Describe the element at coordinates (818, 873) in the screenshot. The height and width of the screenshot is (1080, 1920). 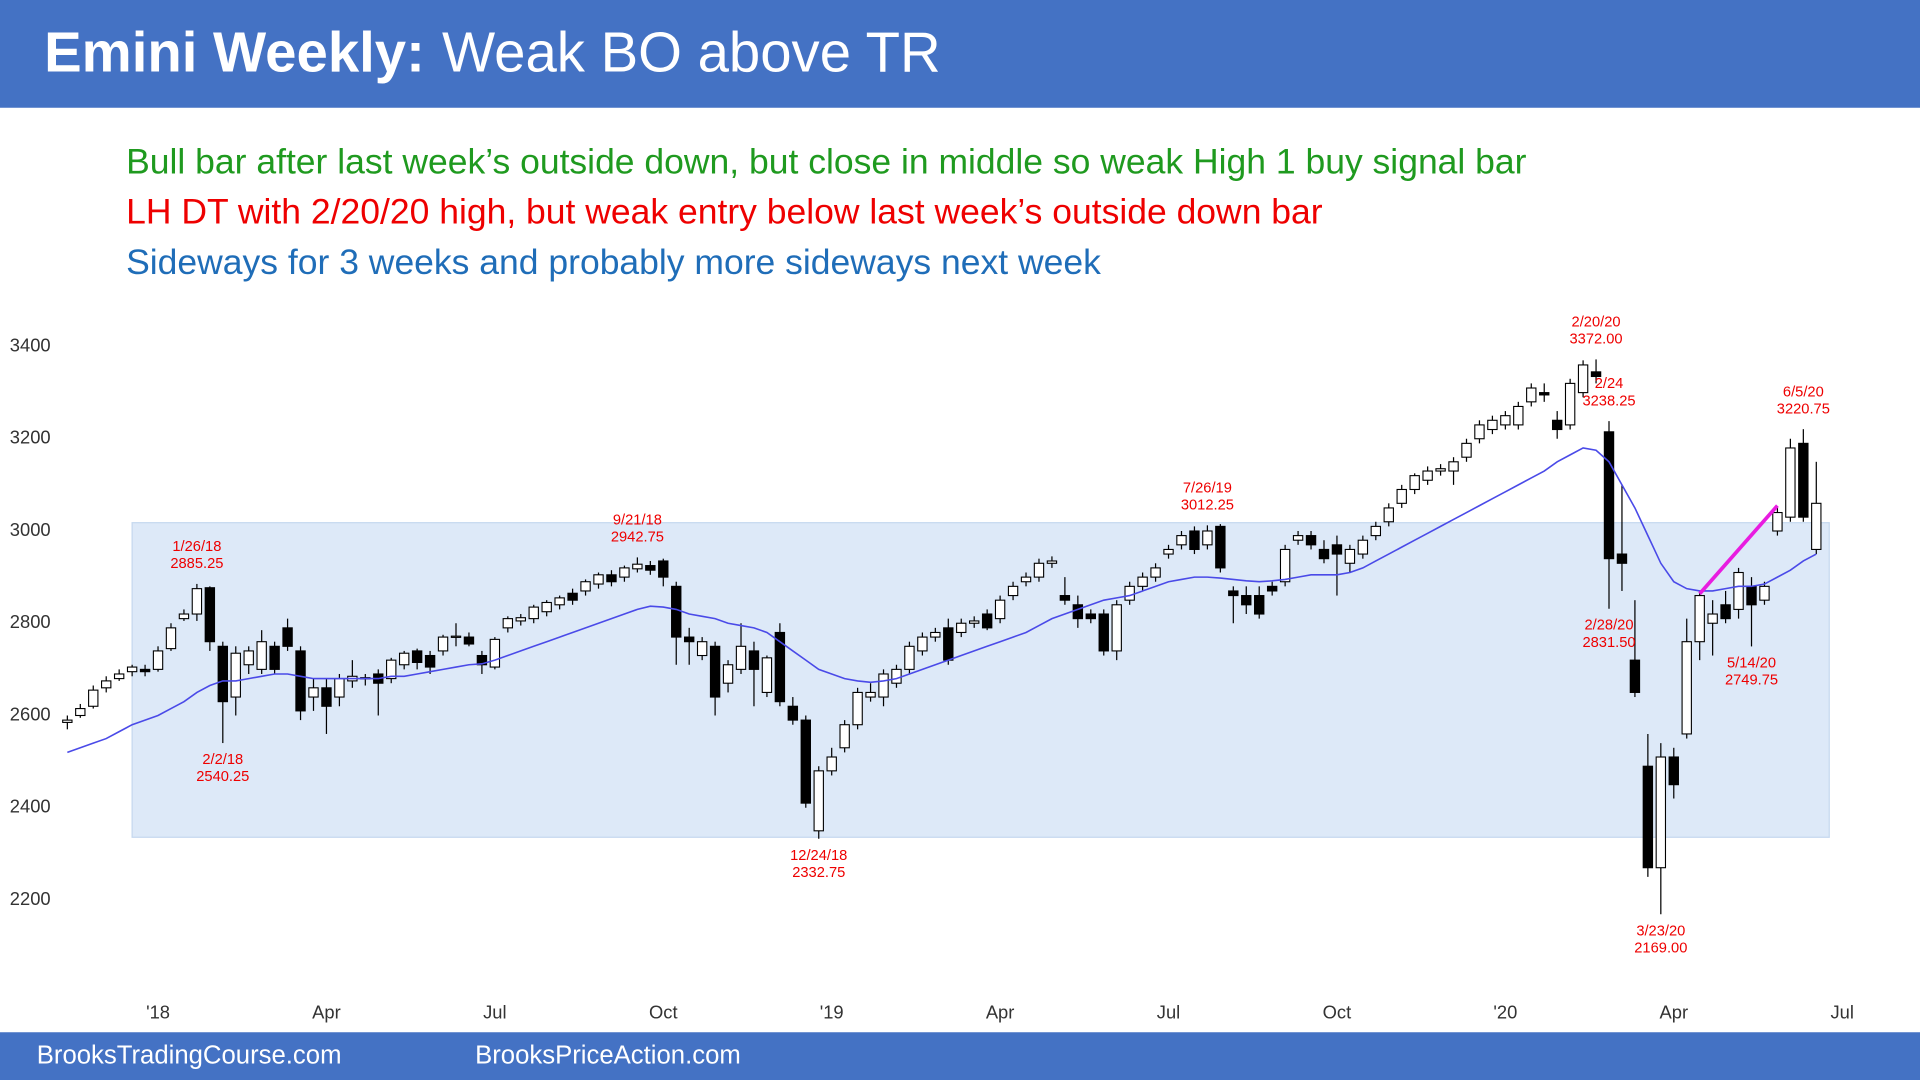
I see `annotation-value: 2332.75` at that location.